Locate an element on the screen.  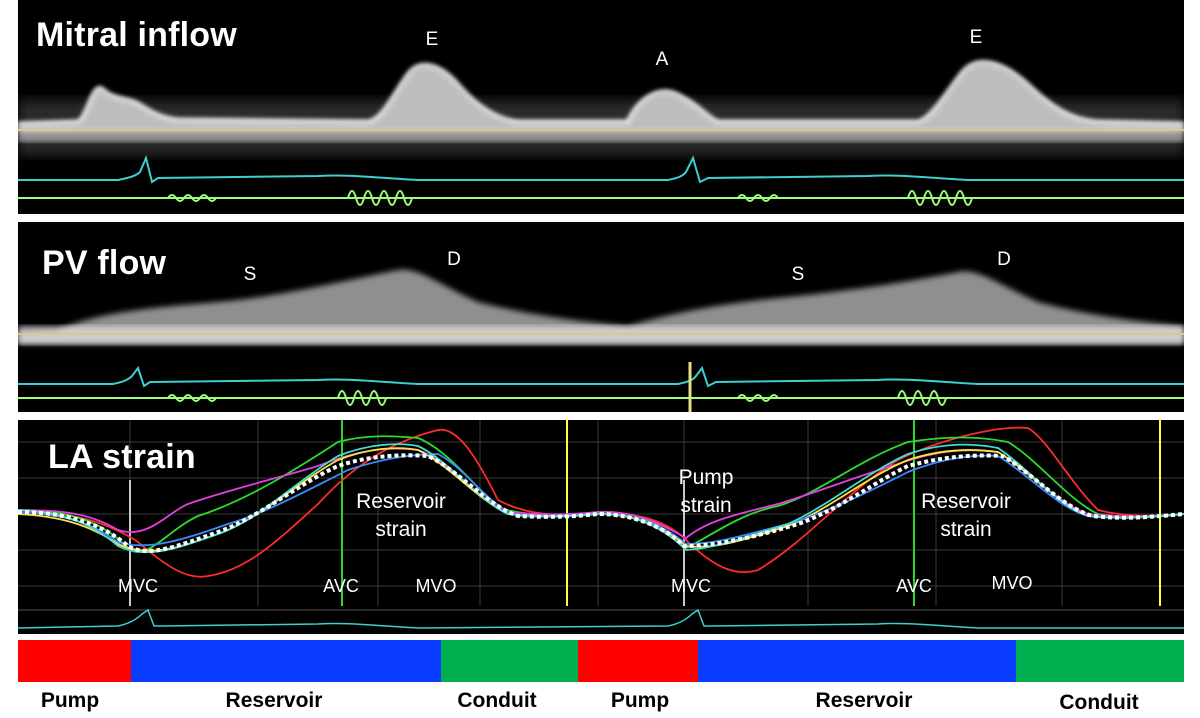
mitral-timing-trace is located at coordinates (601, 198).